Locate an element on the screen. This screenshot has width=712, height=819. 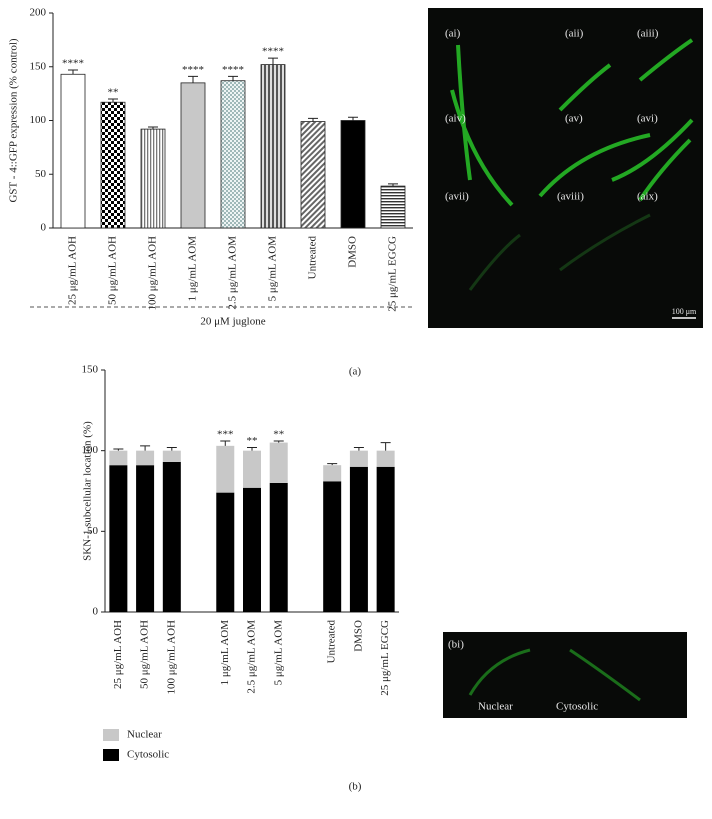
scale-bar-label: 100 μm is located at coordinates (684, 311).